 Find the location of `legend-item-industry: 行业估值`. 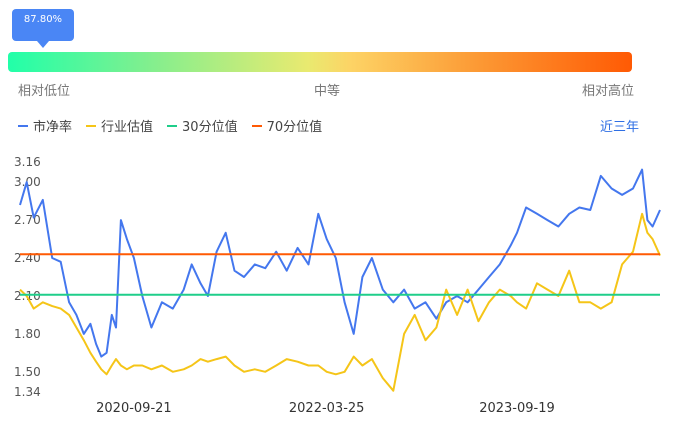

legend-item-industry: 行业估值 is located at coordinates (119, 125).